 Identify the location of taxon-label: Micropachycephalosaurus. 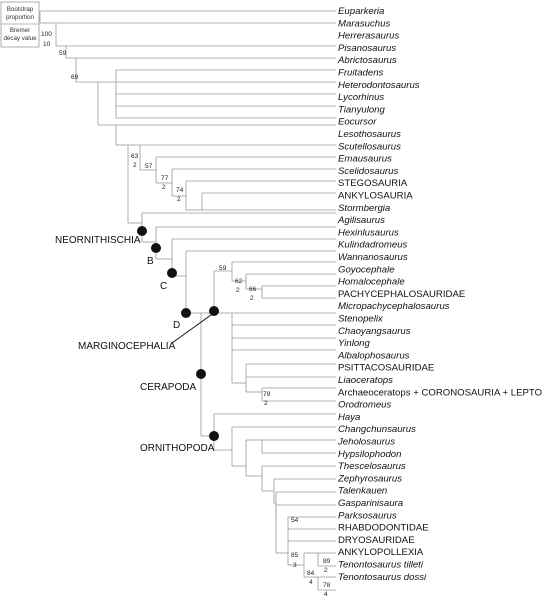
(394, 306).